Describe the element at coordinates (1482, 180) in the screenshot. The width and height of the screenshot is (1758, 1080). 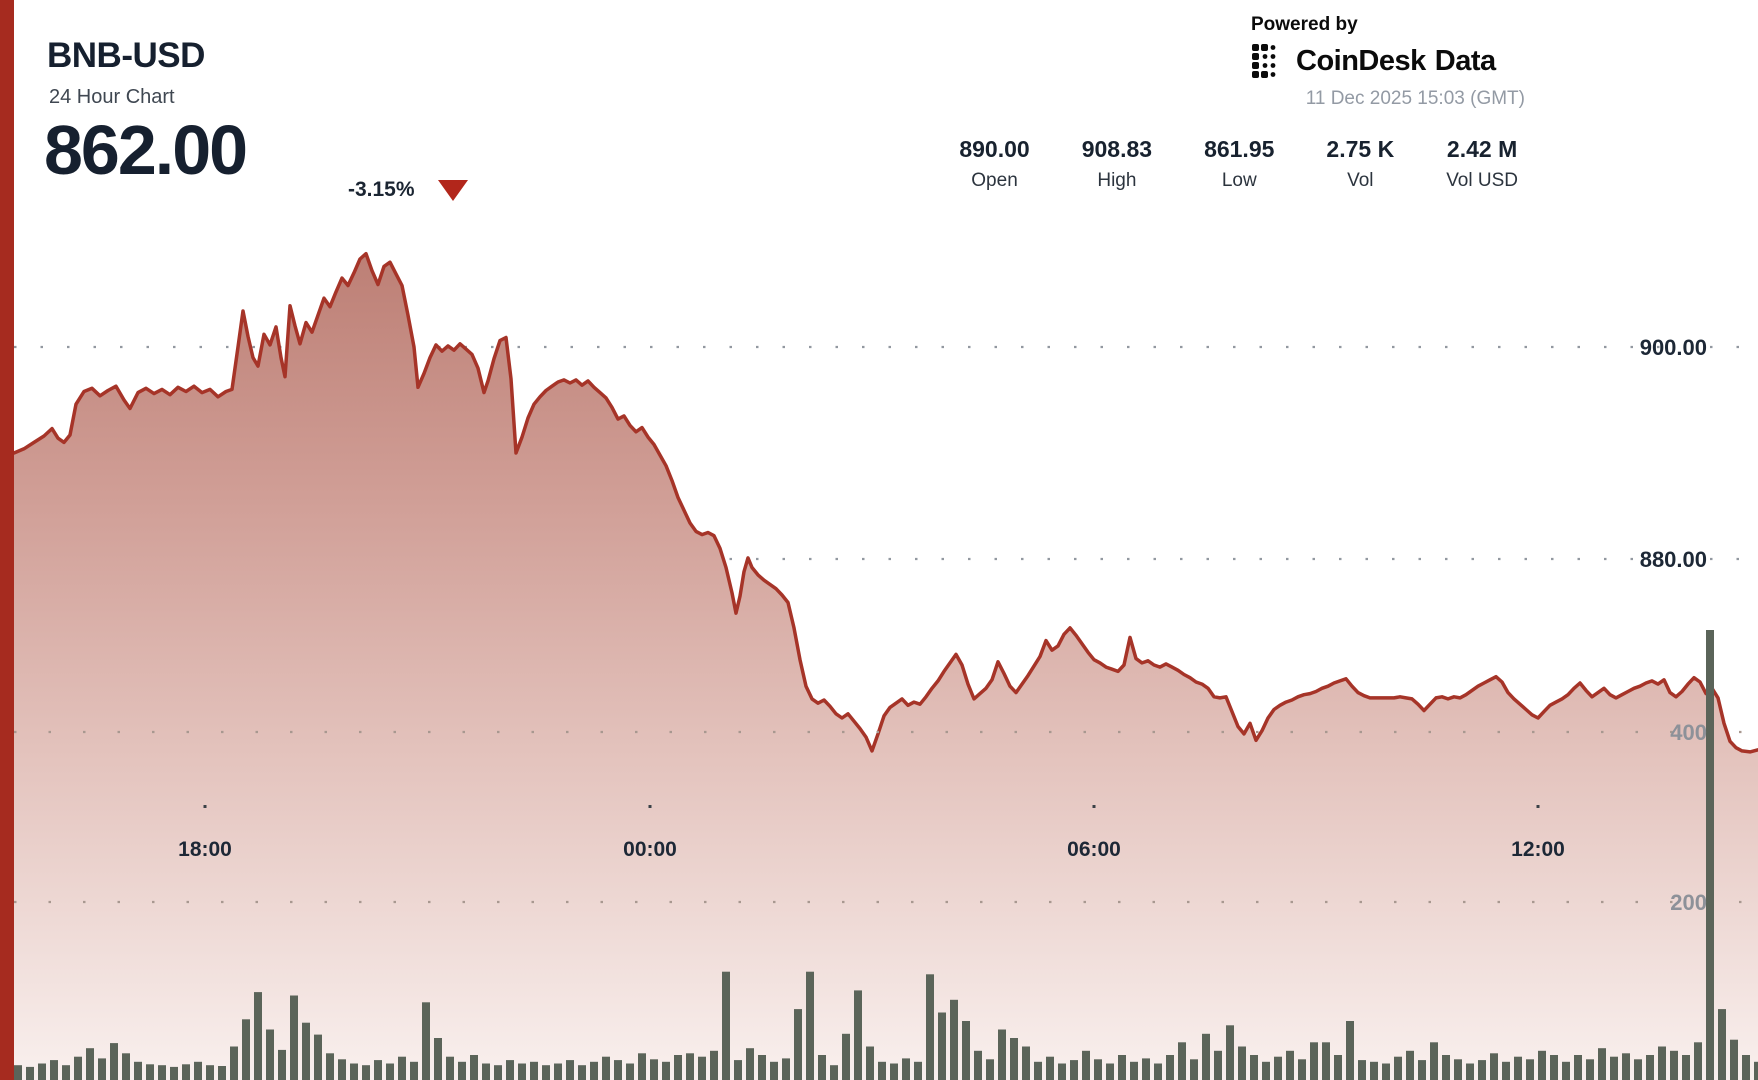
I see `stat-vol-usd-label: Vol USD` at that location.